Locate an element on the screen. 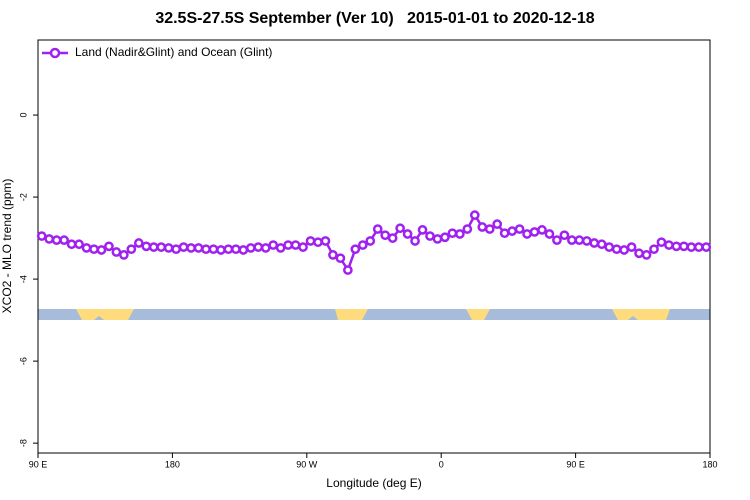  x-axis-label: Longitude (deg E) is located at coordinates (373, 483).